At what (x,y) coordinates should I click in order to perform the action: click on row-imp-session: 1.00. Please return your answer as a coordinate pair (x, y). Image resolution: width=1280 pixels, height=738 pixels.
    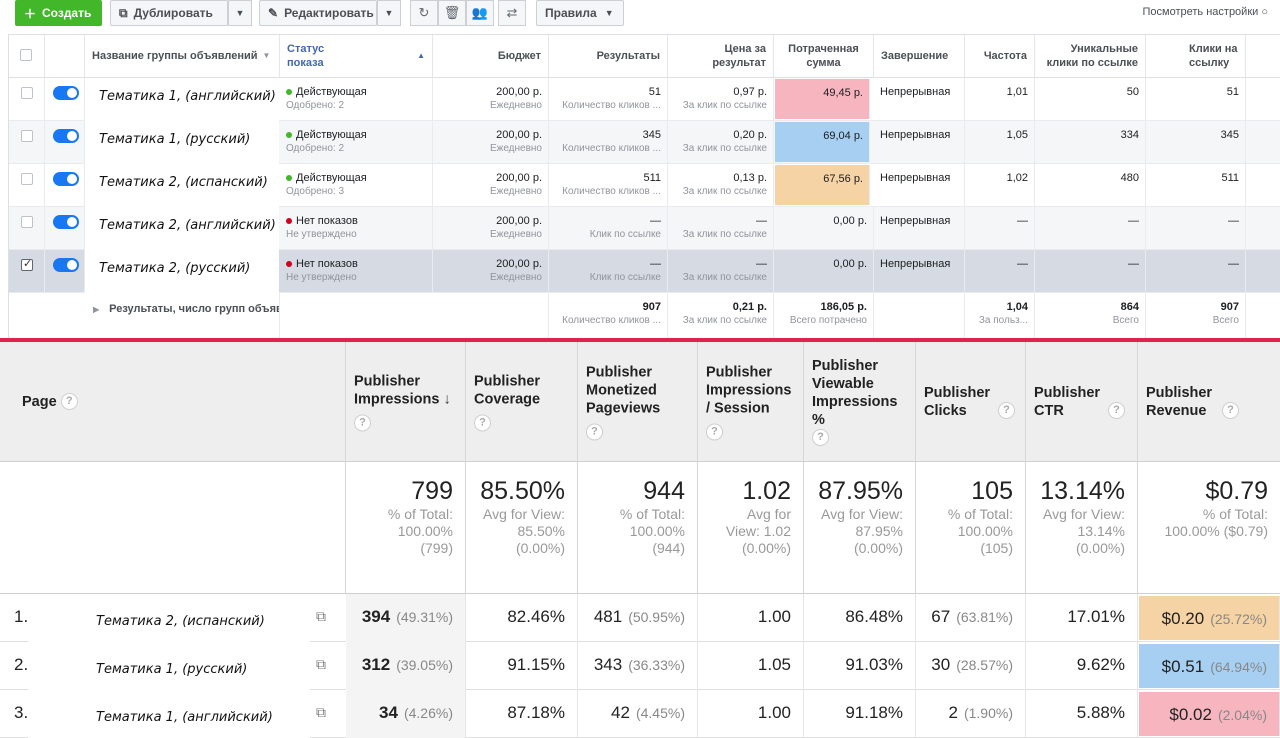
    Looking at the image, I should click on (751, 618).